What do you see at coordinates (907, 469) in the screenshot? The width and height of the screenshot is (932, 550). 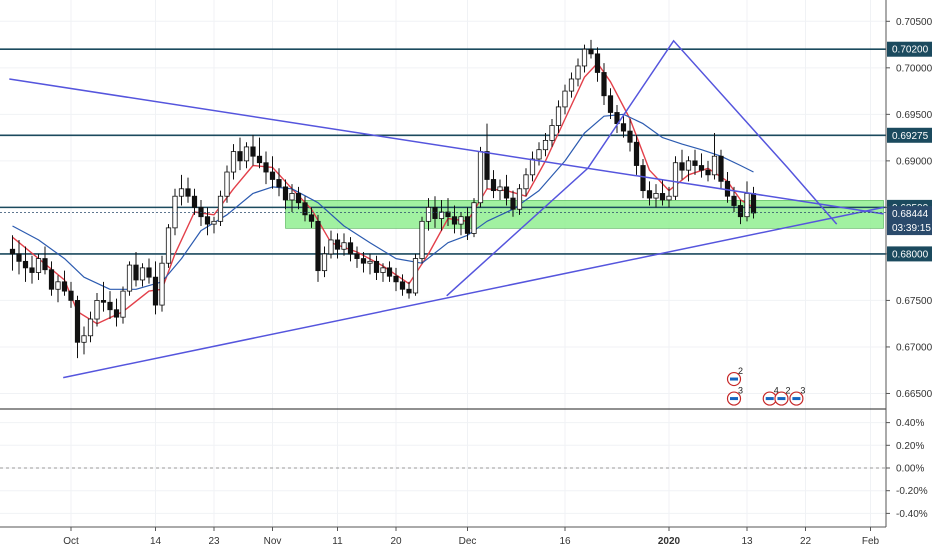 I see `indicator-axis: 0.40% 0.20% 0.00% -0.20% -0.40%` at bounding box center [907, 469].